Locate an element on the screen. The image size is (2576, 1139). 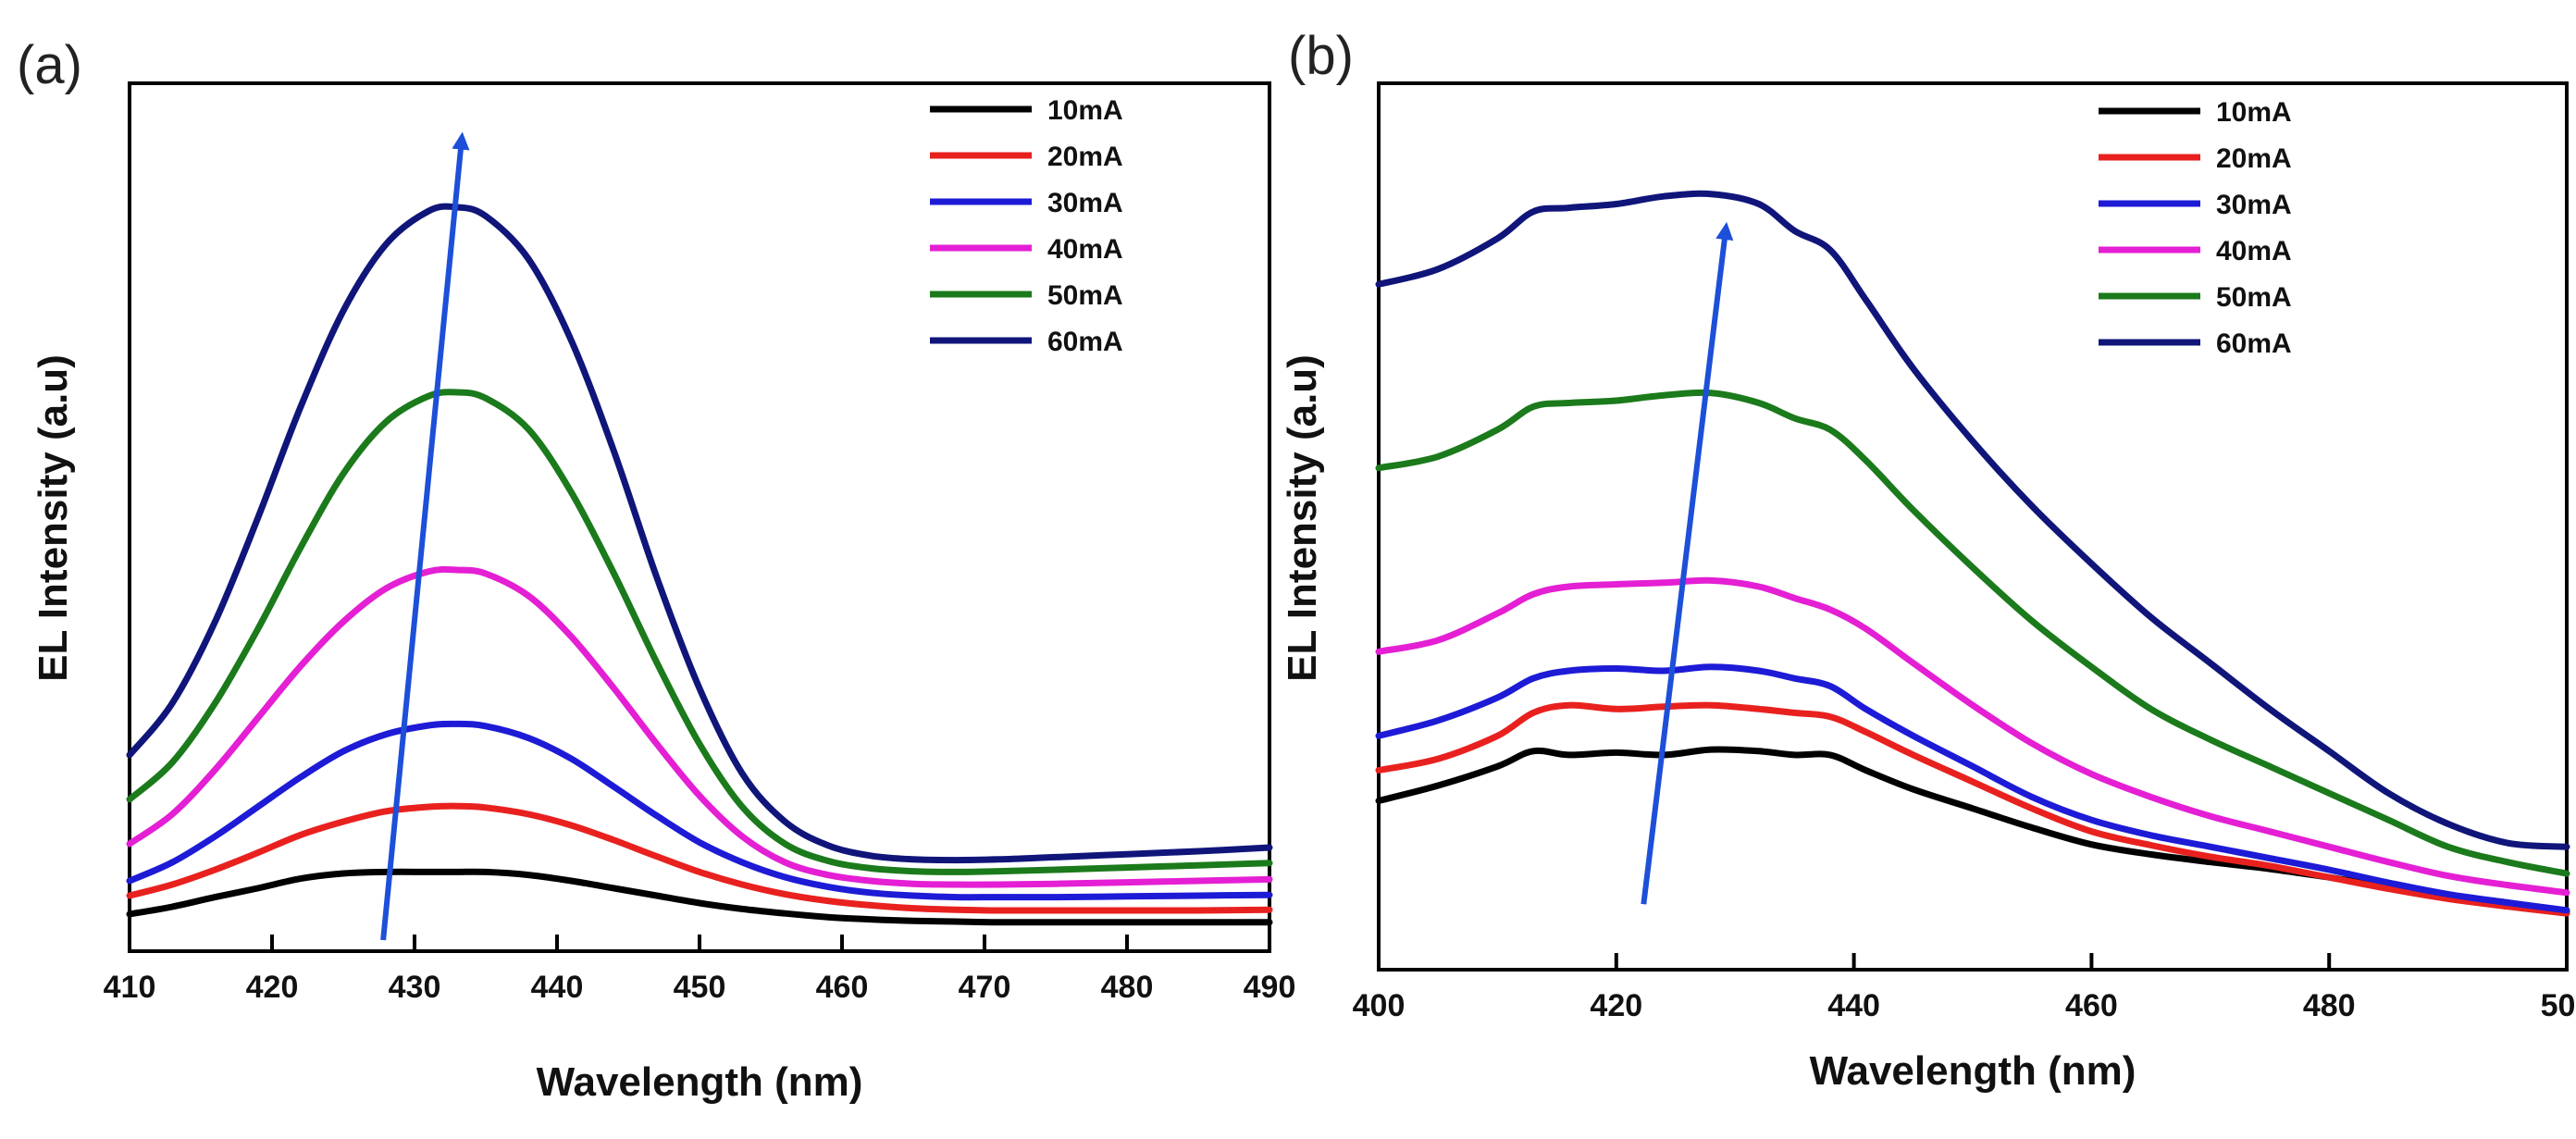
series-line-10ma is located at coordinates (699, 897).